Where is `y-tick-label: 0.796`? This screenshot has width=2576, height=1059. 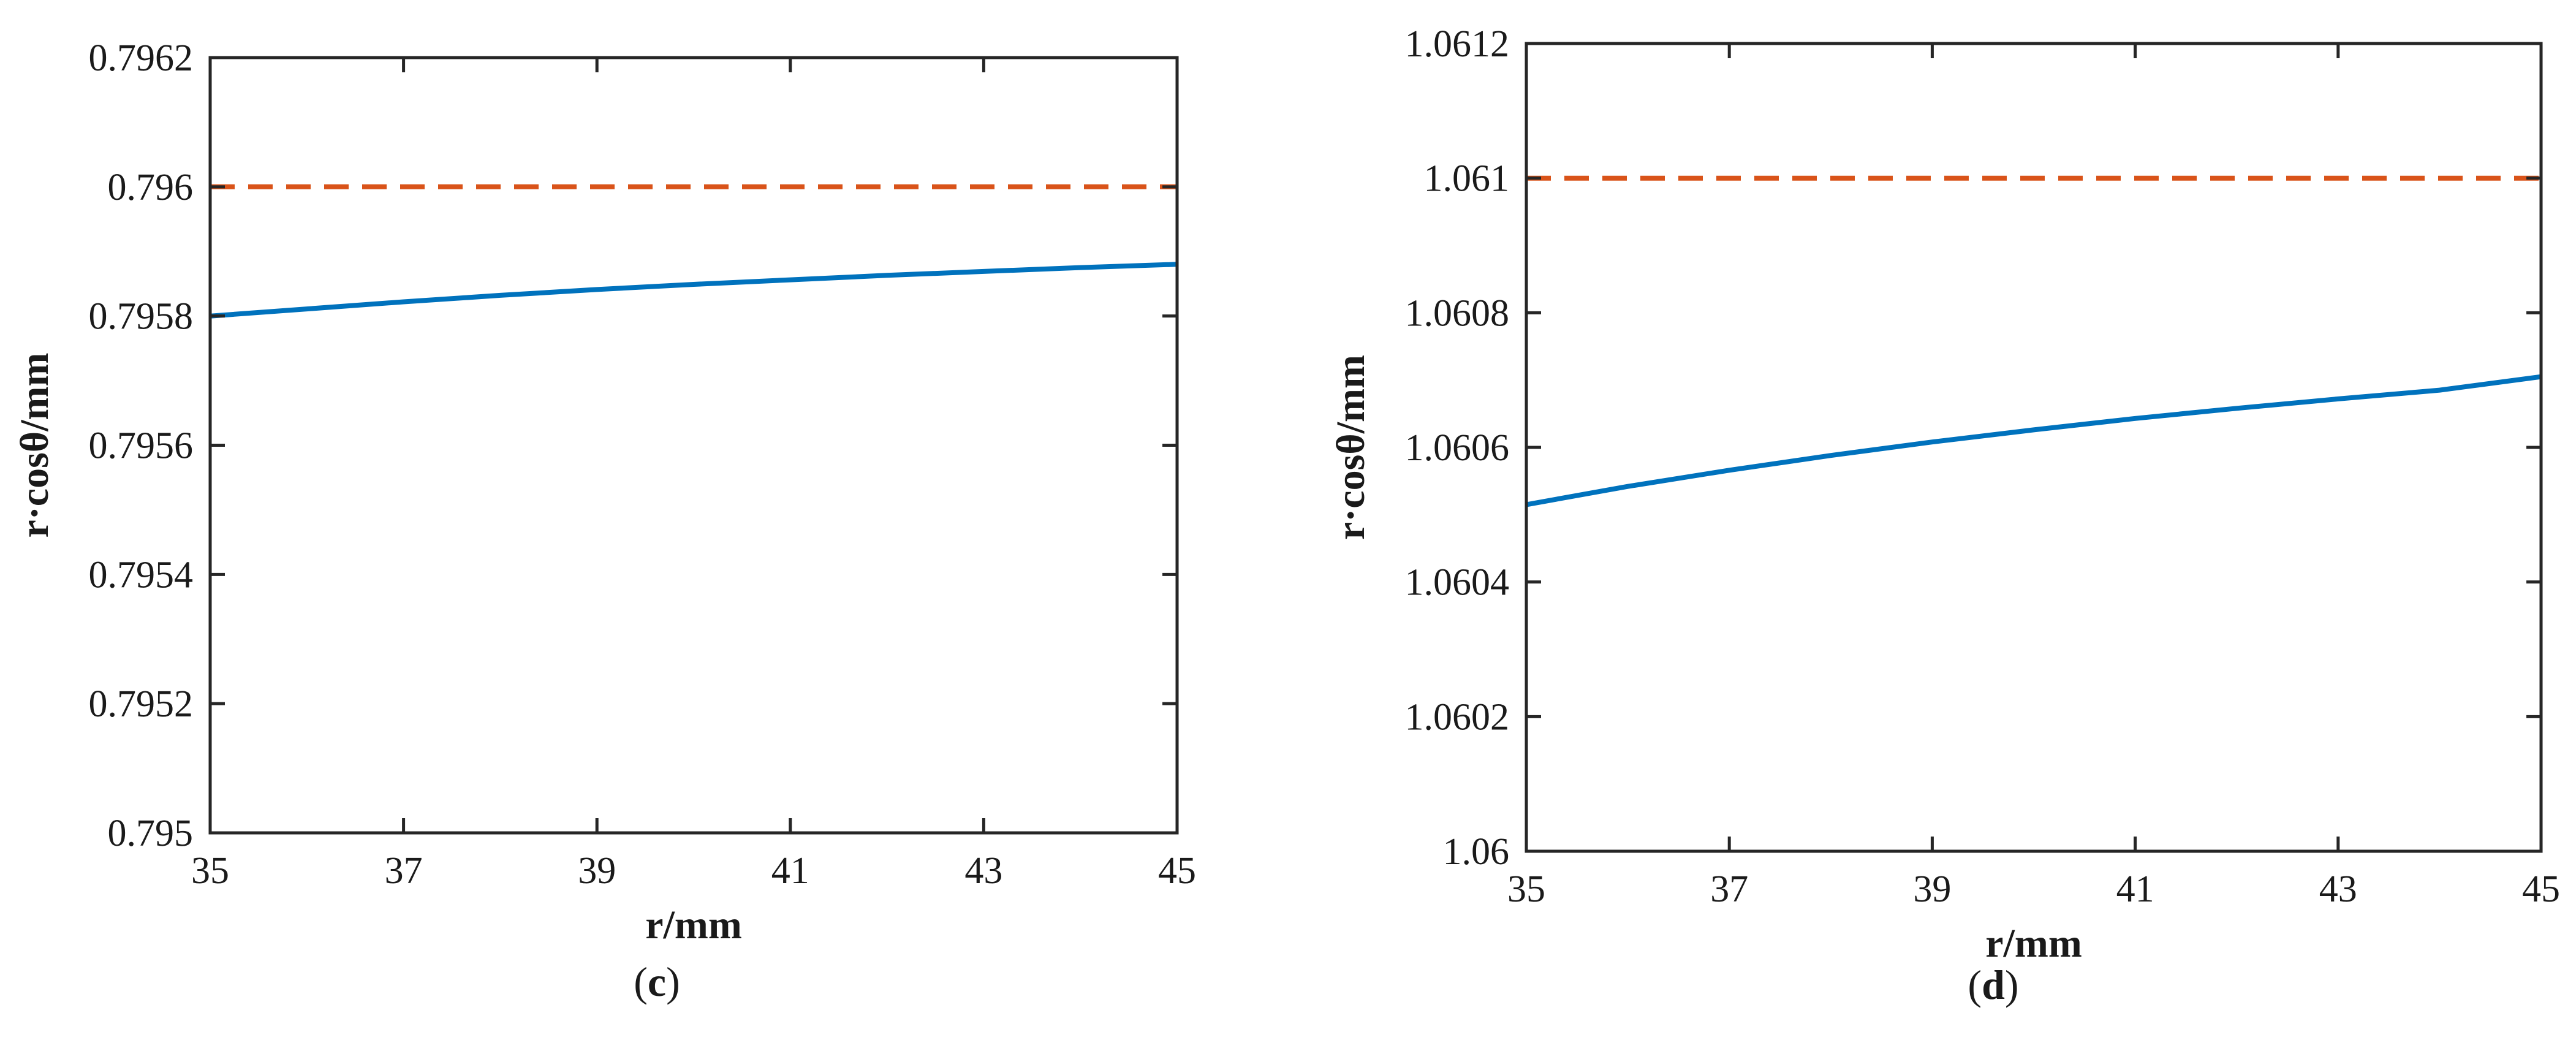
y-tick-label: 0.796 is located at coordinates (151, 187).